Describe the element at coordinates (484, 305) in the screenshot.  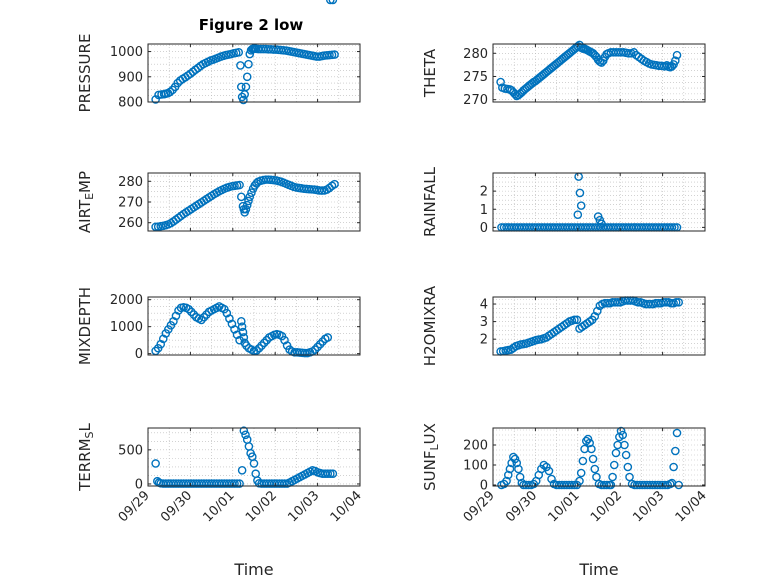
I see `y-tick-label: 4` at that location.